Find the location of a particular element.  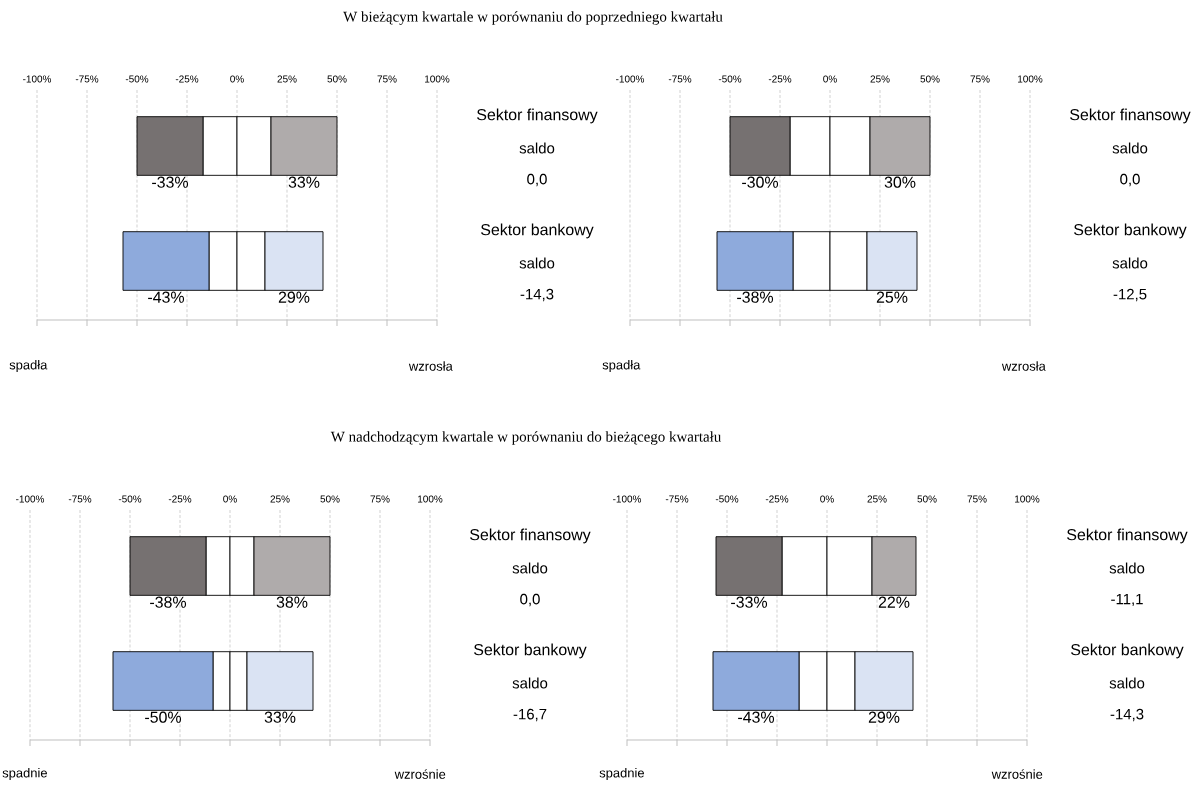

text: -16,7 is located at coordinates (530, 715).